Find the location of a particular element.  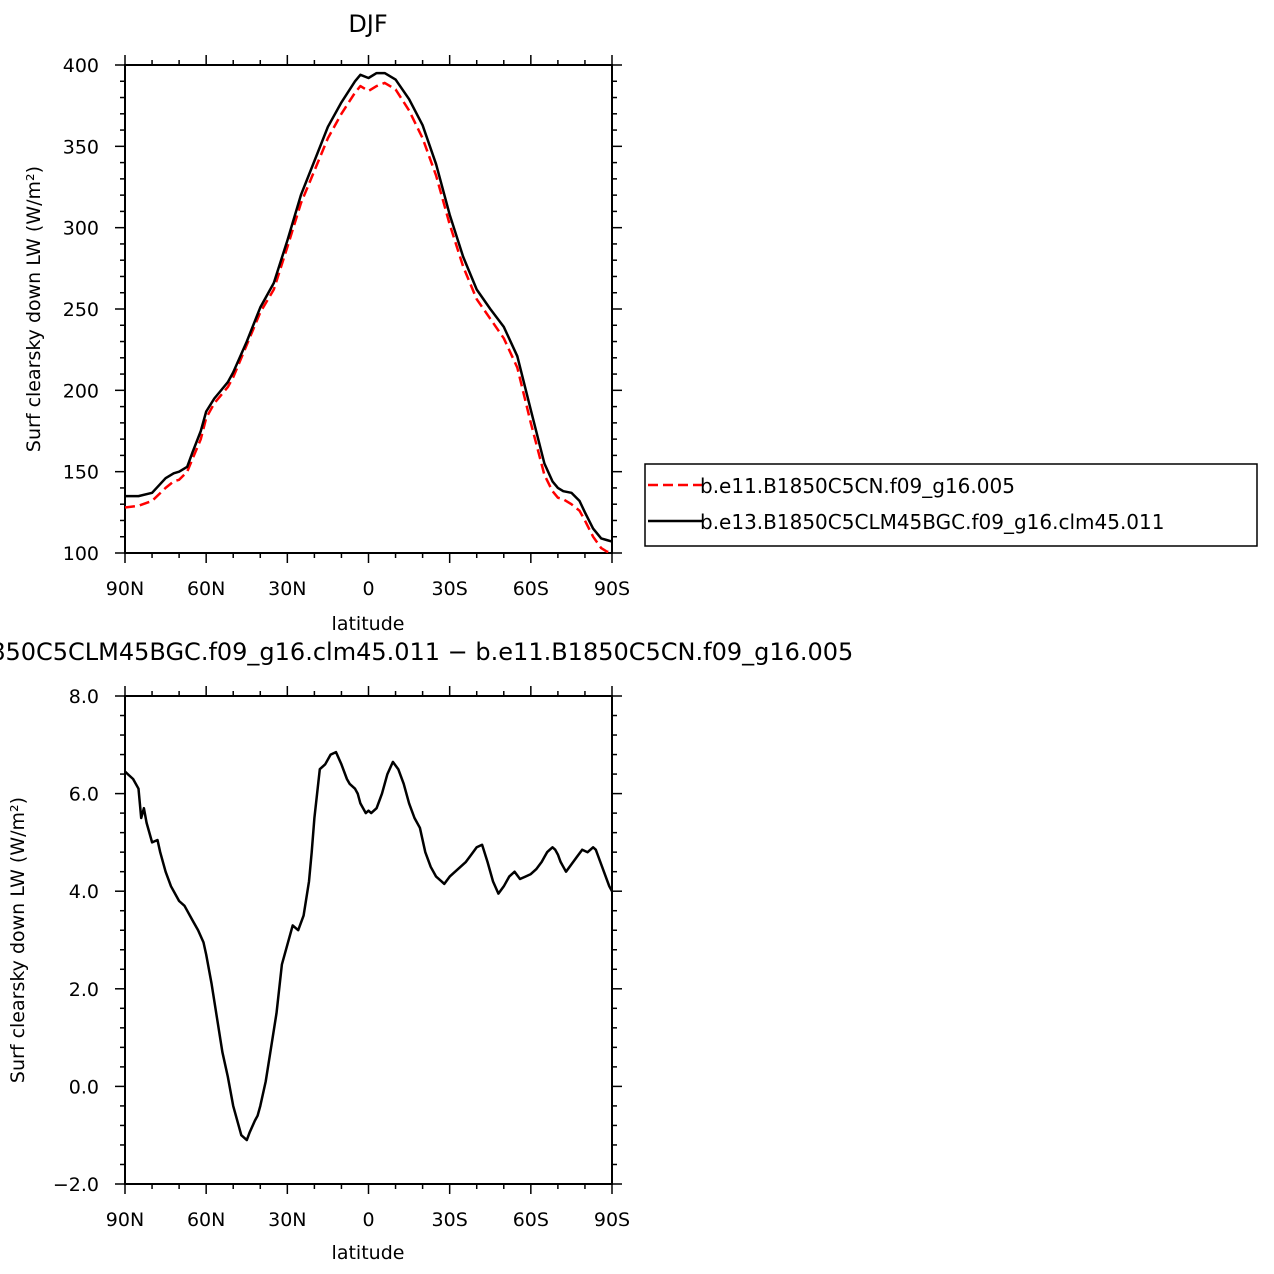

top-plot-area is located at coordinates (368, 309).